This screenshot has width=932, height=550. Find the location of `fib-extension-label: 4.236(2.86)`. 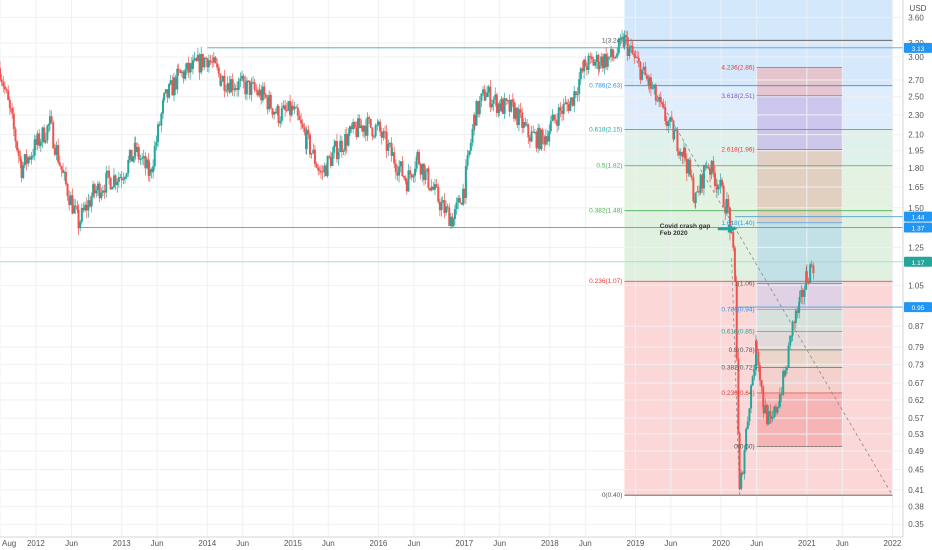

fib-extension-label: 4.236(2.86) is located at coordinates (737, 67).